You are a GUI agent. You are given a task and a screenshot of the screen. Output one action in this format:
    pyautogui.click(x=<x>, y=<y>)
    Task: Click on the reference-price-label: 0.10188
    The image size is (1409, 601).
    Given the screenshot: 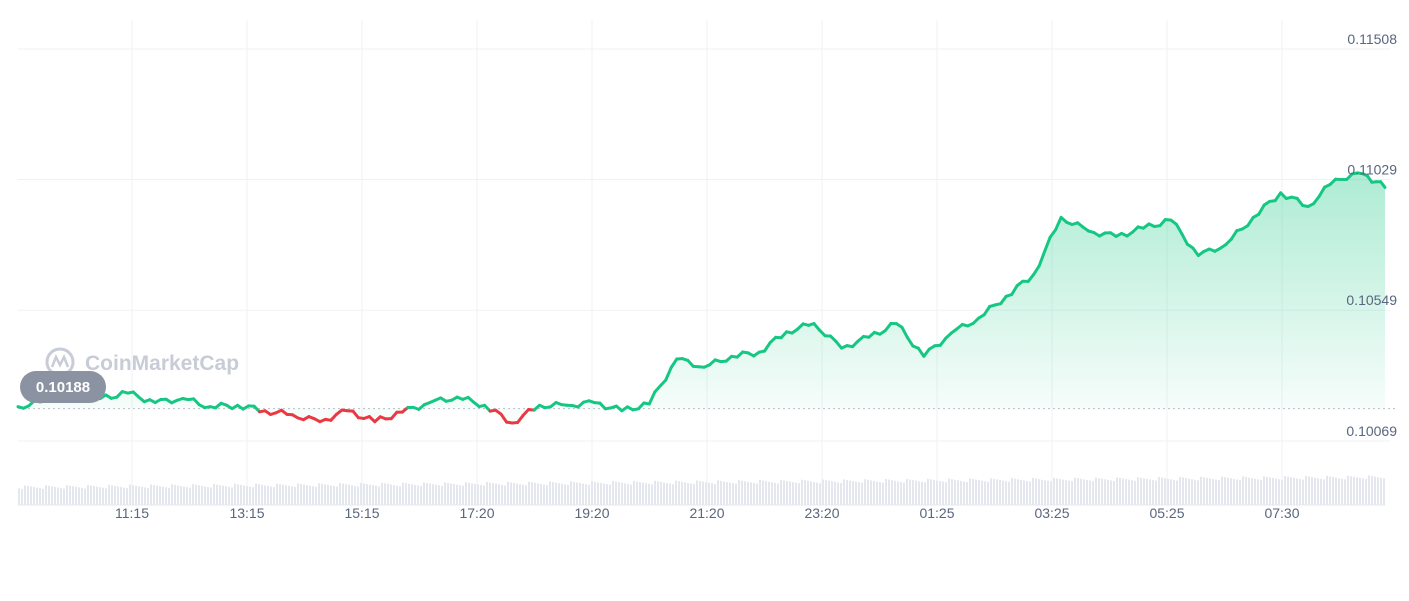 What is the action you would take?
    pyautogui.click(x=63, y=387)
    